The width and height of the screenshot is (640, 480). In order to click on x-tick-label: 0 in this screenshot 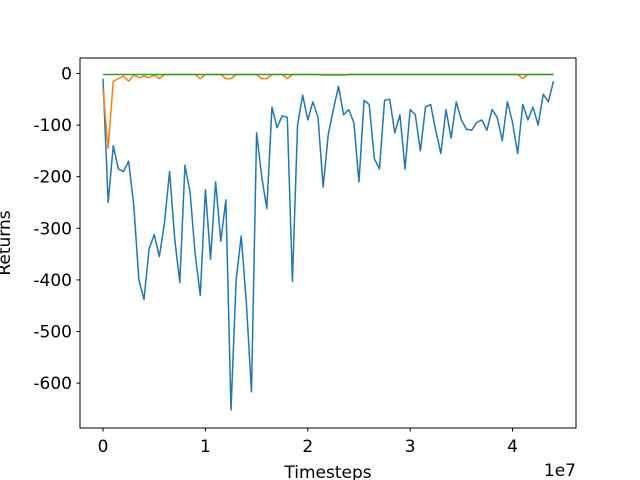, I will do `click(103, 447)`.